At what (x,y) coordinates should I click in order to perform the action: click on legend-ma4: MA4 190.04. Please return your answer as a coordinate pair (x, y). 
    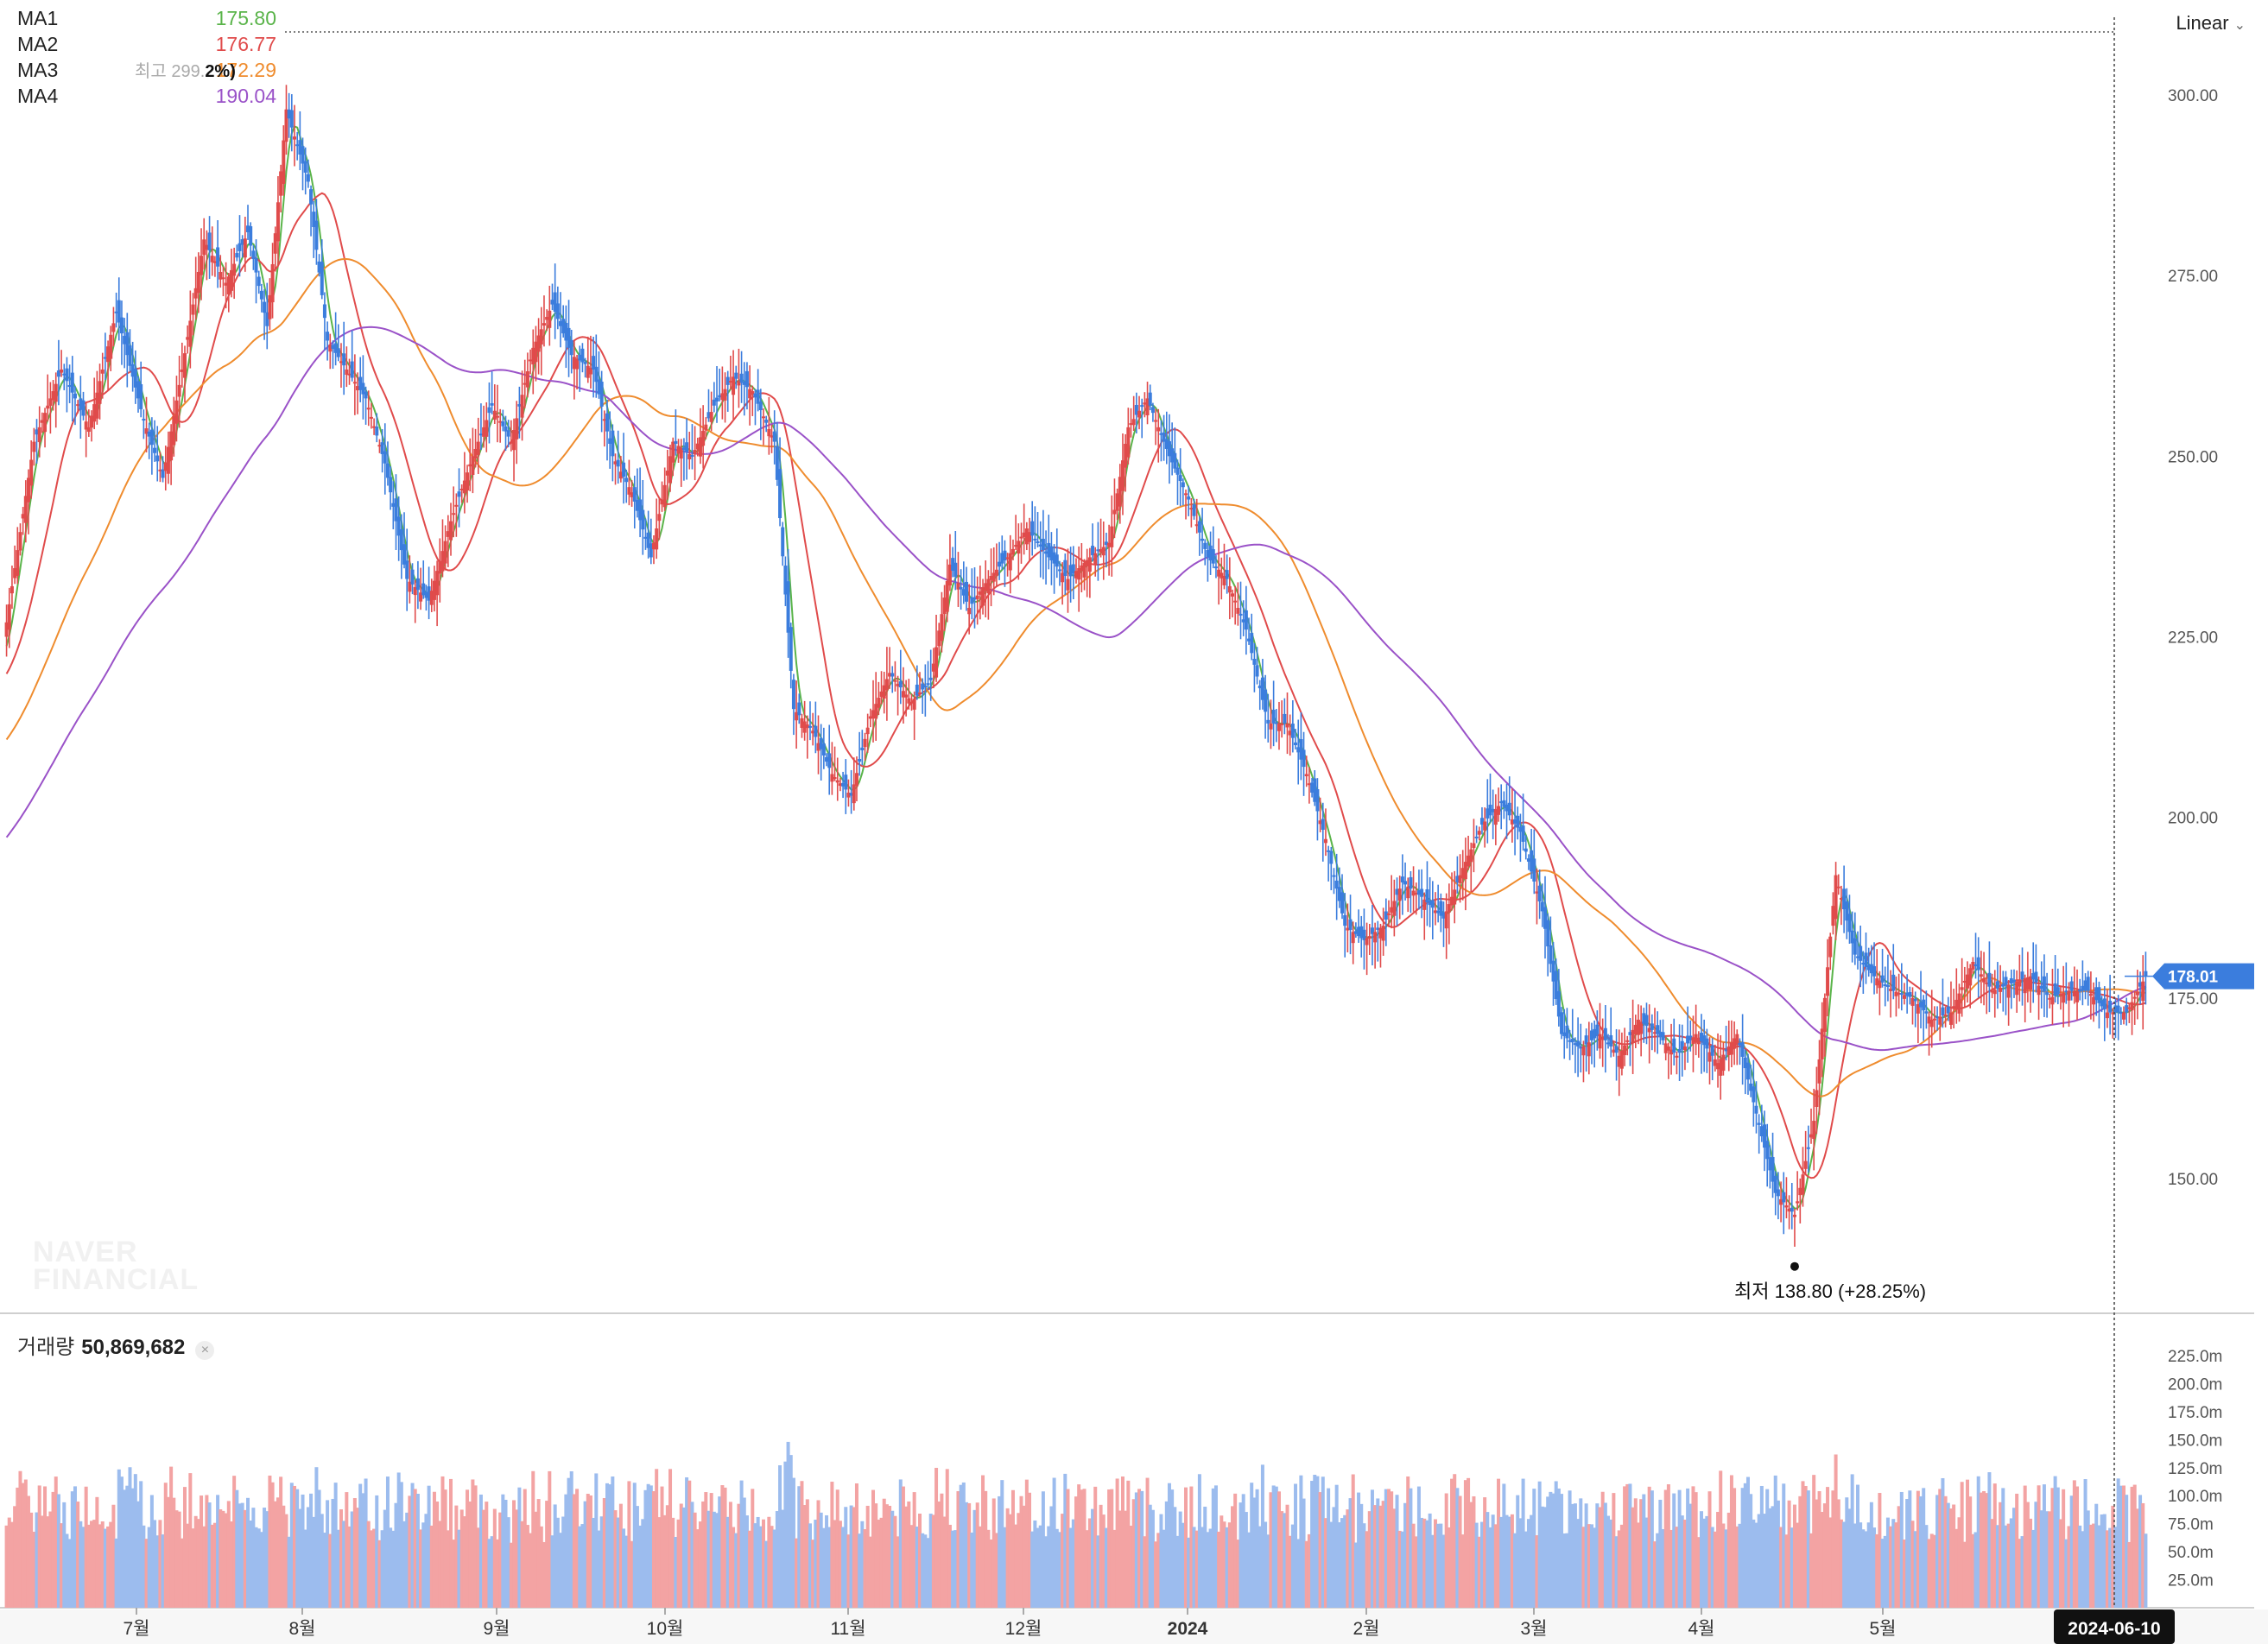
    Looking at the image, I should click on (146, 96).